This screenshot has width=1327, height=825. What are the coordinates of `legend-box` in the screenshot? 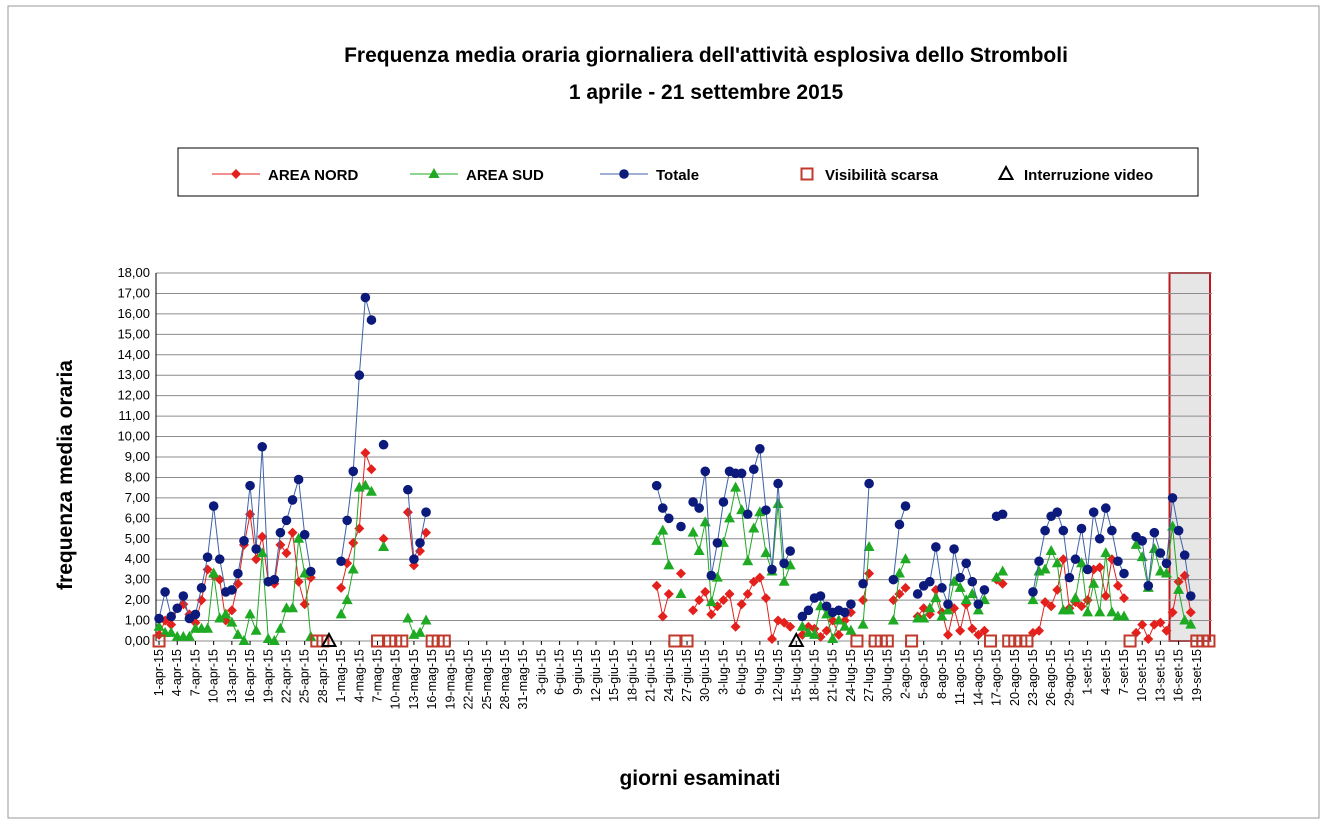 It's located at (688, 172).